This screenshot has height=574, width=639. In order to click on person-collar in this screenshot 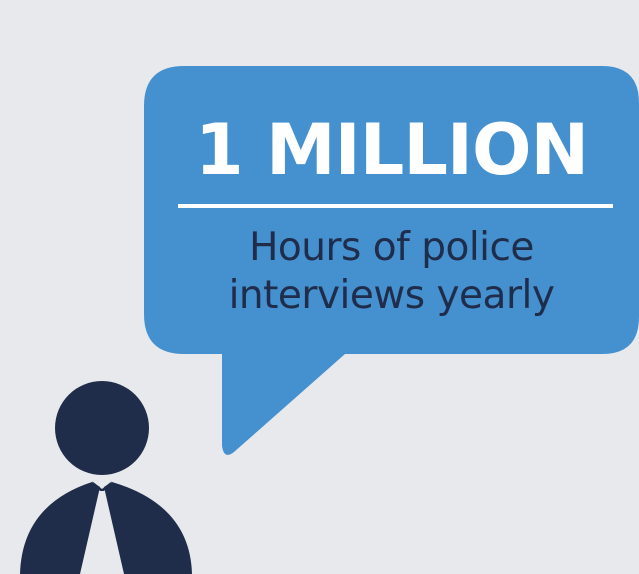, I will do `click(102, 486)`.